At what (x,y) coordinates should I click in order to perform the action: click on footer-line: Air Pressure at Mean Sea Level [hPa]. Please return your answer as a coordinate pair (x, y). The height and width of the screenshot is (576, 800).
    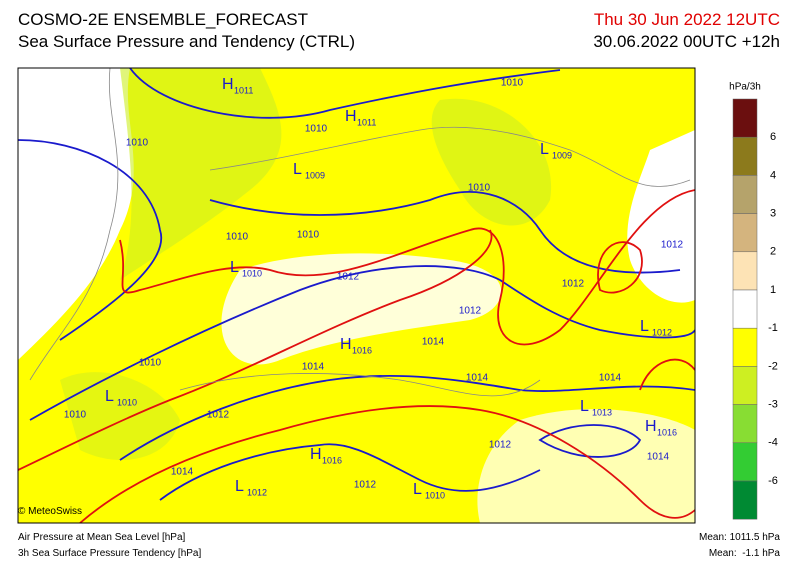
    Looking at the image, I should click on (102, 537).